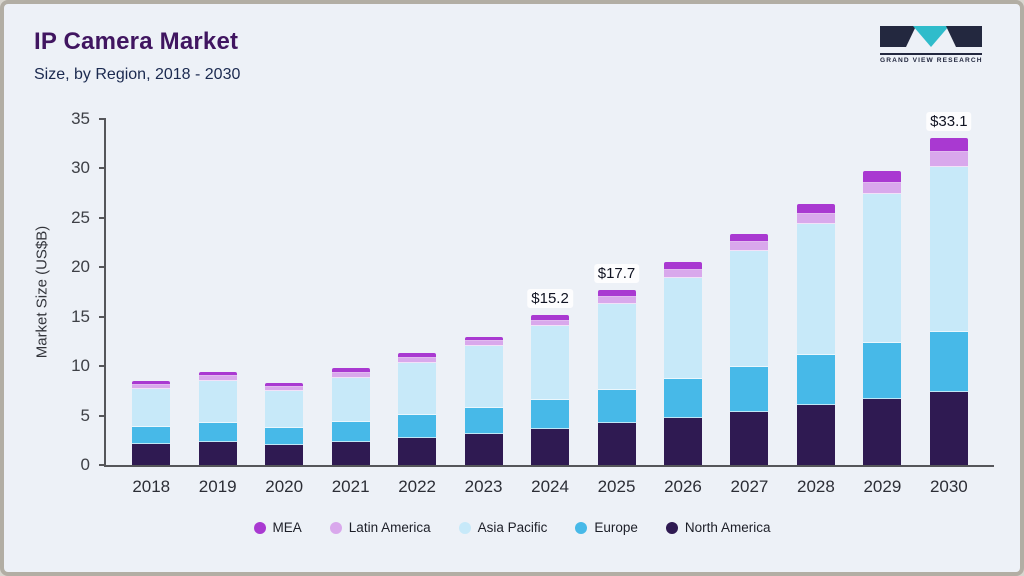  Describe the element at coordinates (682, 328) in the screenshot. I see `segment-asia-pacific-2026` at that location.